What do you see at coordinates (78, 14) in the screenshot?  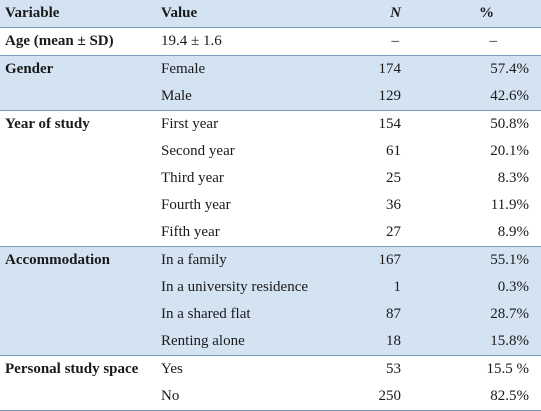 I see `header-variable: Variable` at bounding box center [78, 14].